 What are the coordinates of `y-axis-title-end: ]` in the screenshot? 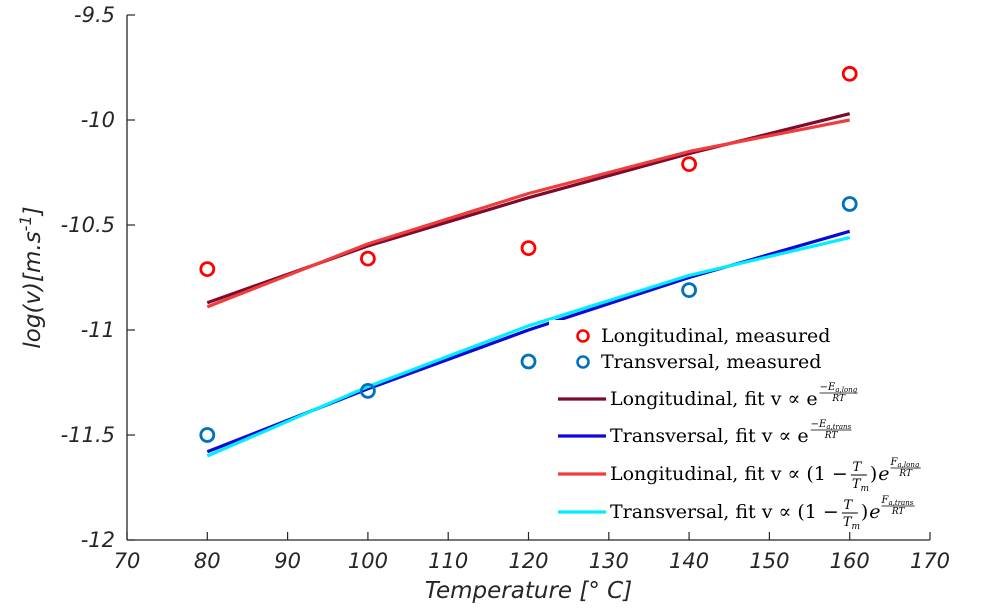 It's located at (33, 211).